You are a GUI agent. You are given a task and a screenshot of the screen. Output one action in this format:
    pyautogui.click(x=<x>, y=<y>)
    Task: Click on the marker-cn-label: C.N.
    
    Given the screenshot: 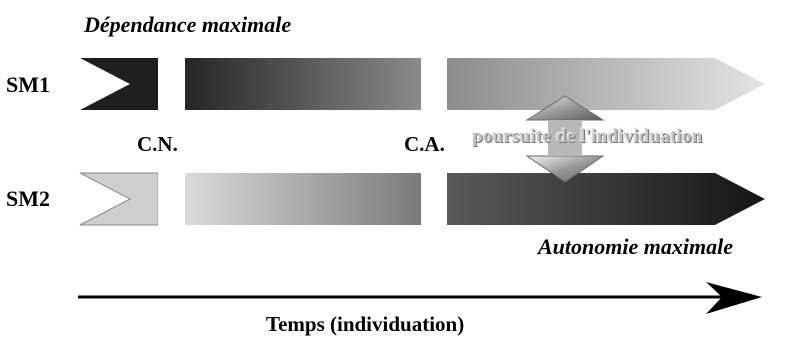 What is the action you would take?
    pyautogui.click(x=157, y=144)
    